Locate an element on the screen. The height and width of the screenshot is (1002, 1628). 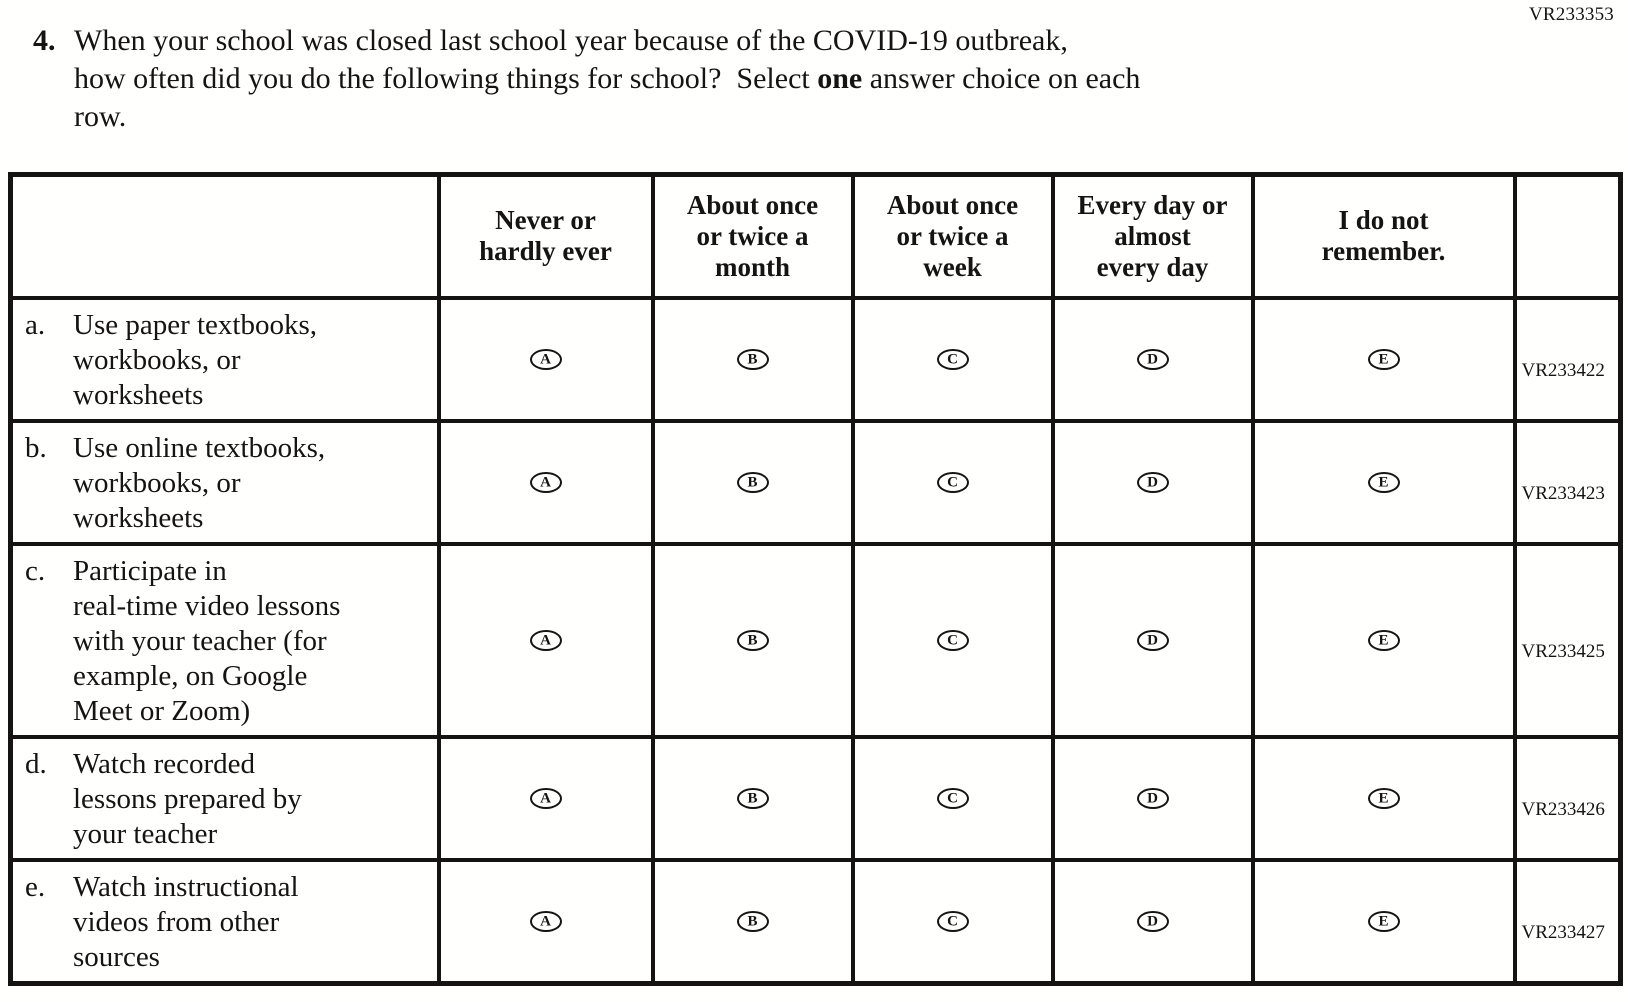
answer-bubble-a-B: B is located at coordinates (752, 359).